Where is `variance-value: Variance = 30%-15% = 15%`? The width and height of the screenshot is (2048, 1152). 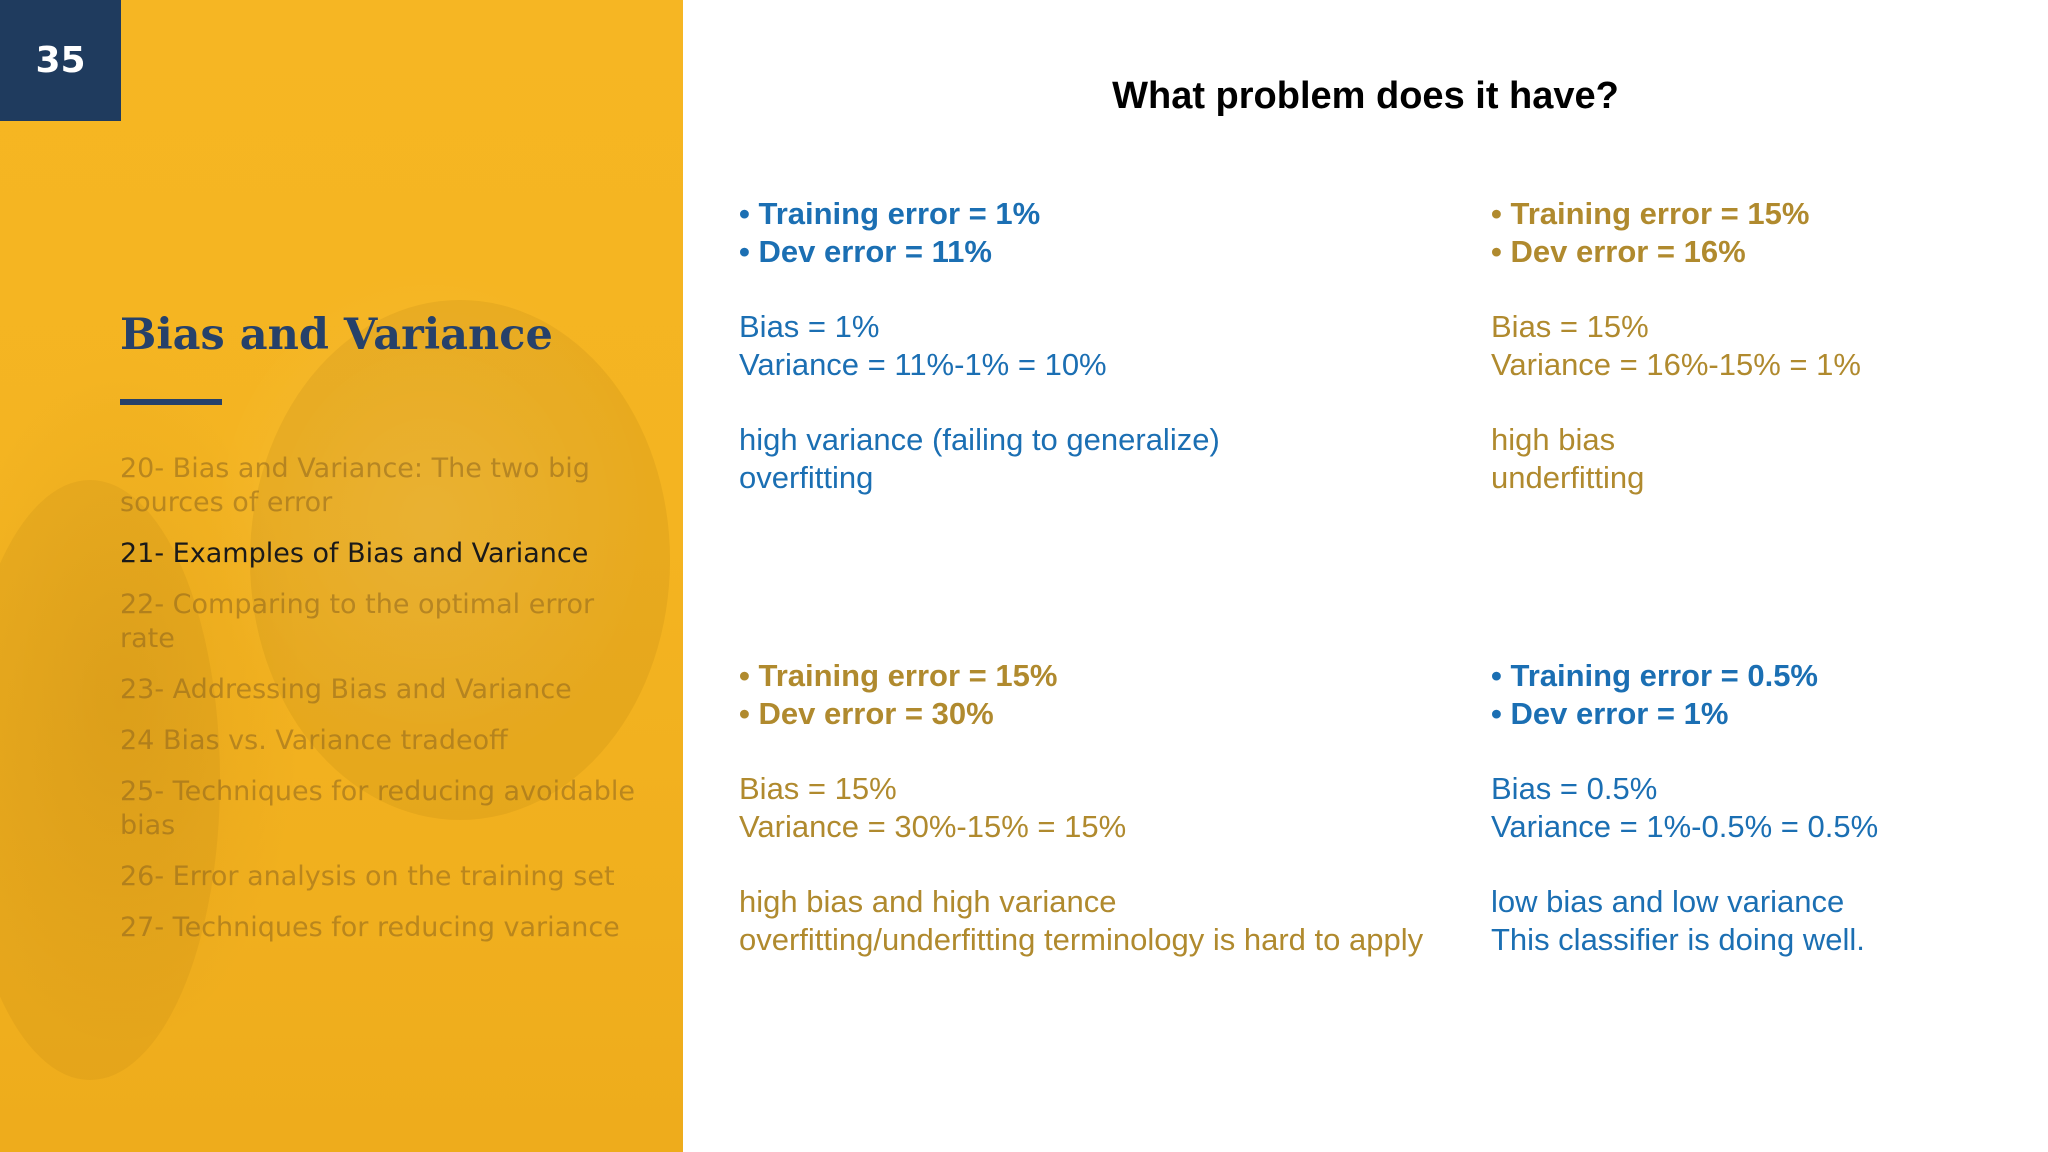 variance-value: Variance = 30%-15% = 15% is located at coordinates (933, 826).